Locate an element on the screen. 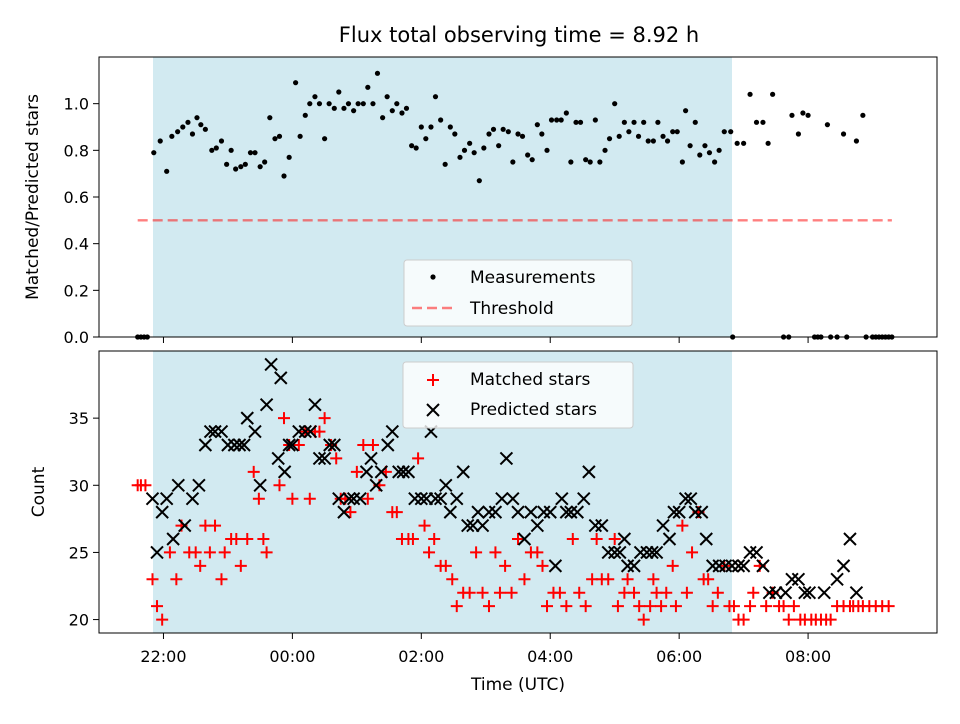 This screenshot has height=724, width=960. ratio-y-tick-label: 0.8 is located at coordinates (76, 150).